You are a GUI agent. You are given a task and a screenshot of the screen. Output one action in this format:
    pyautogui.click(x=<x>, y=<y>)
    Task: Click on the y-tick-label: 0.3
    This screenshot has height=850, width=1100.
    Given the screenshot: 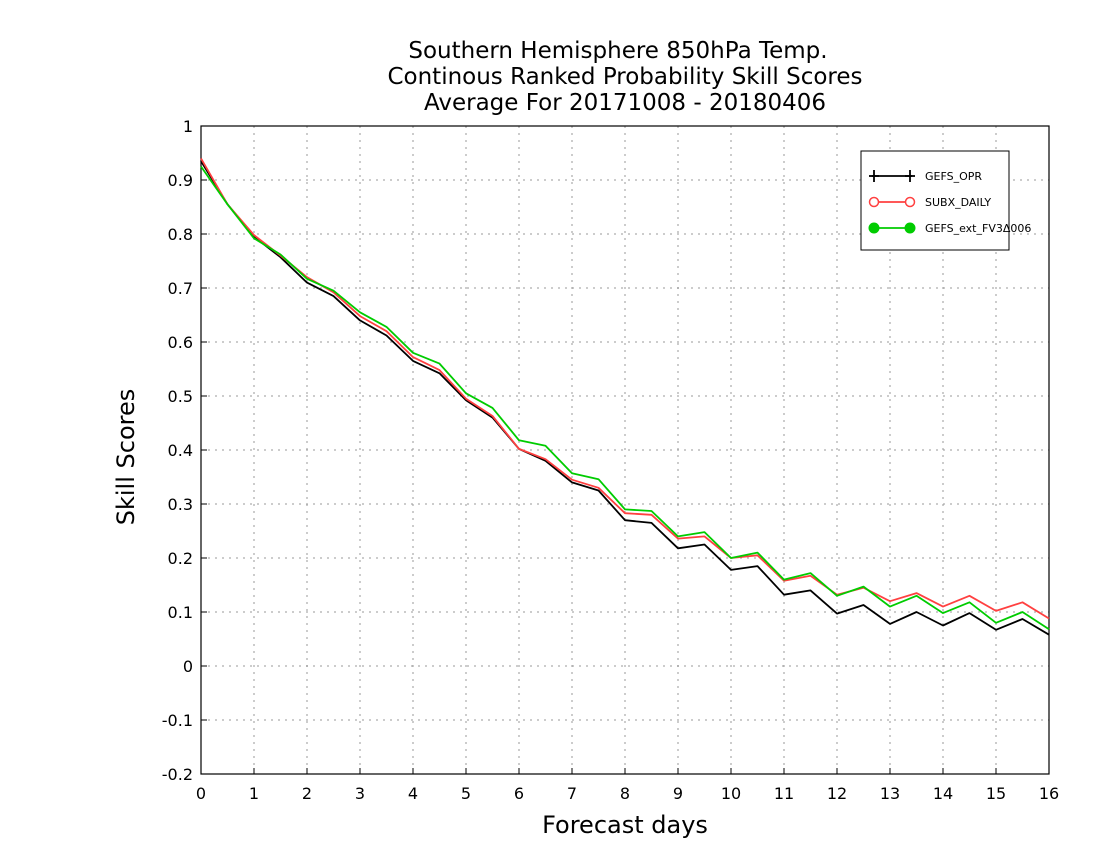 What is the action you would take?
    pyautogui.click(x=180, y=504)
    